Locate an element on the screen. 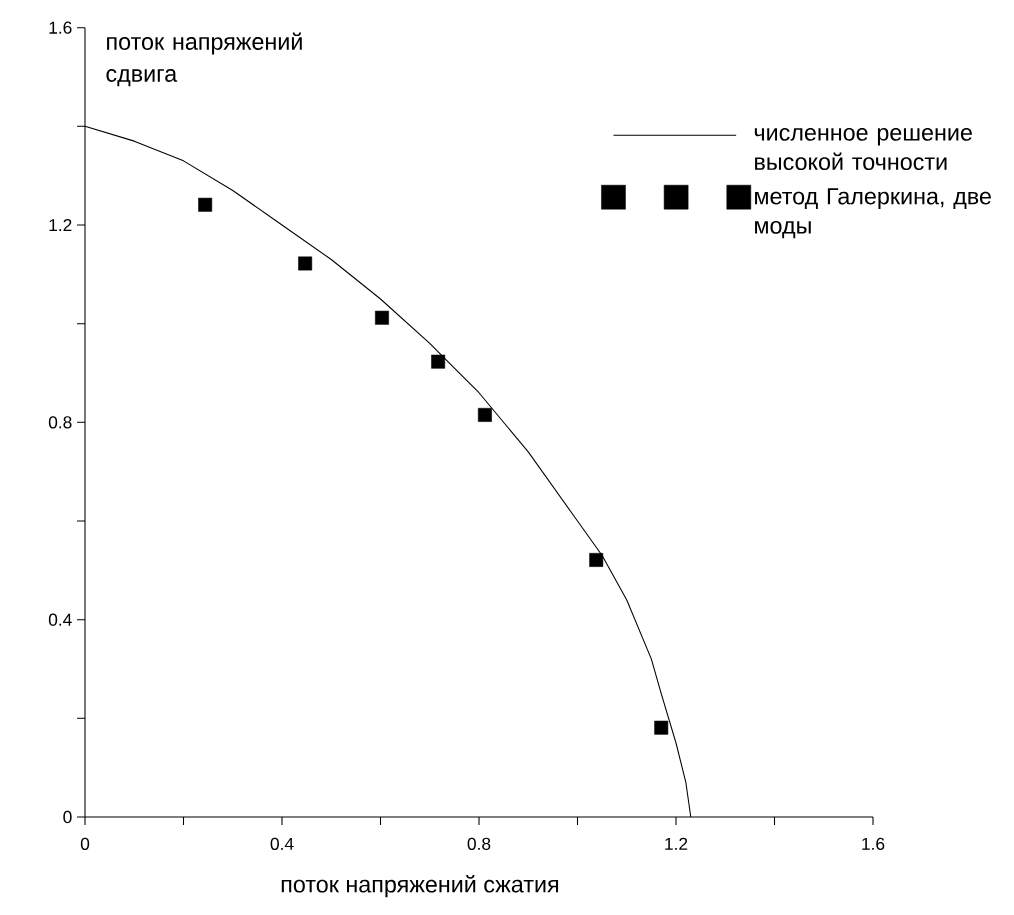  y-axis-title: поток напряжений сдвига is located at coordinates (204, 59).